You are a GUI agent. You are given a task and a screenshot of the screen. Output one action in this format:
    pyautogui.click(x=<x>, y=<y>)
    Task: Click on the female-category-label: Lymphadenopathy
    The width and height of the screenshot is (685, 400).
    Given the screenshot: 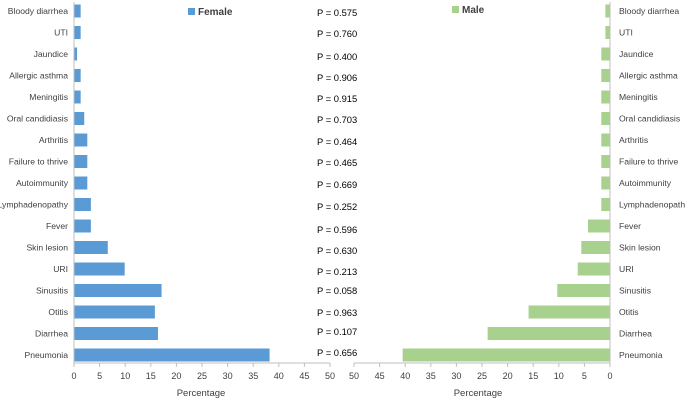 What is the action you would take?
    pyautogui.click(x=34, y=205)
    